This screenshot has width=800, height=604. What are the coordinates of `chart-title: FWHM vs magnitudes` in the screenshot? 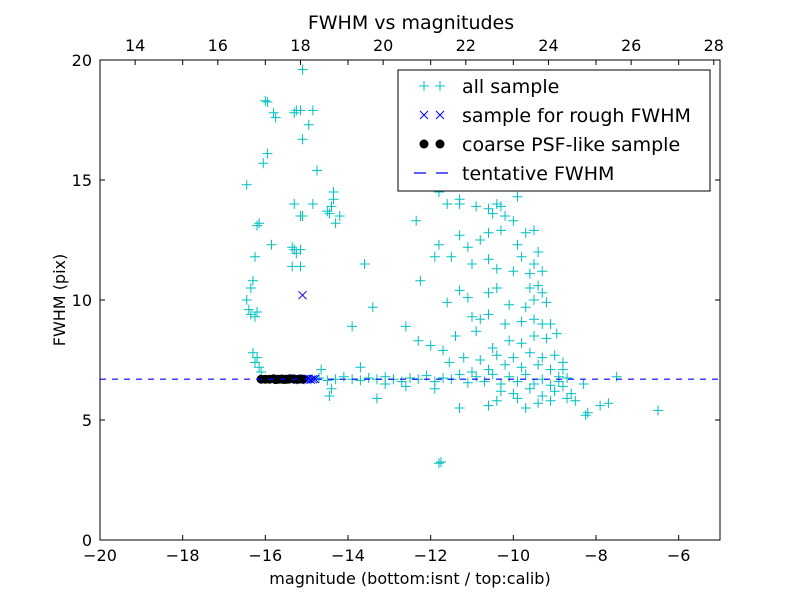 It's located at (411, 23).